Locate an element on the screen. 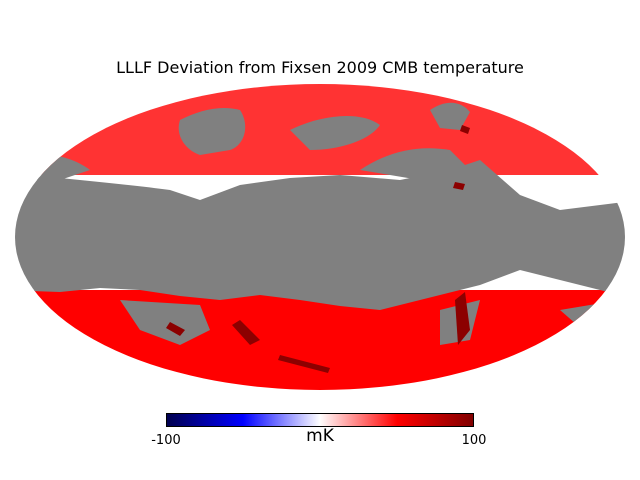 This screenshot has width=640, height=480. colorbar-label: mK is located at coordinates (320, 436).